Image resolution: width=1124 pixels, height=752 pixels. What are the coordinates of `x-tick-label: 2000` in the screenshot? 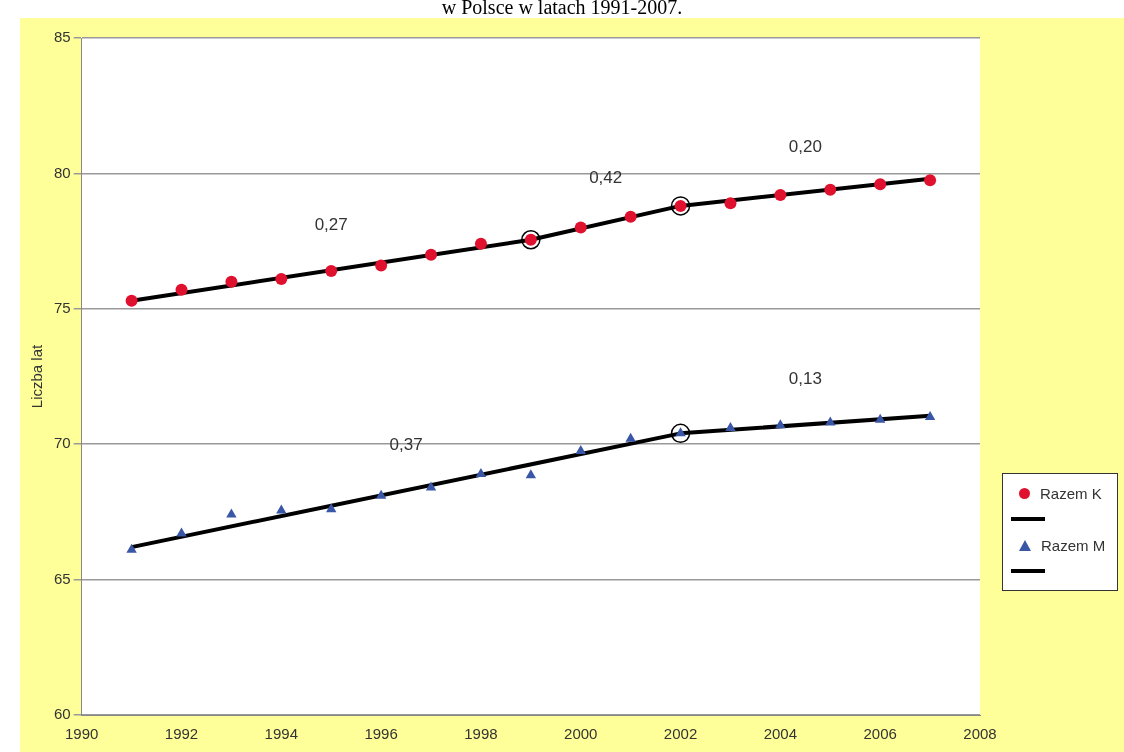 It's located at (581, 734).